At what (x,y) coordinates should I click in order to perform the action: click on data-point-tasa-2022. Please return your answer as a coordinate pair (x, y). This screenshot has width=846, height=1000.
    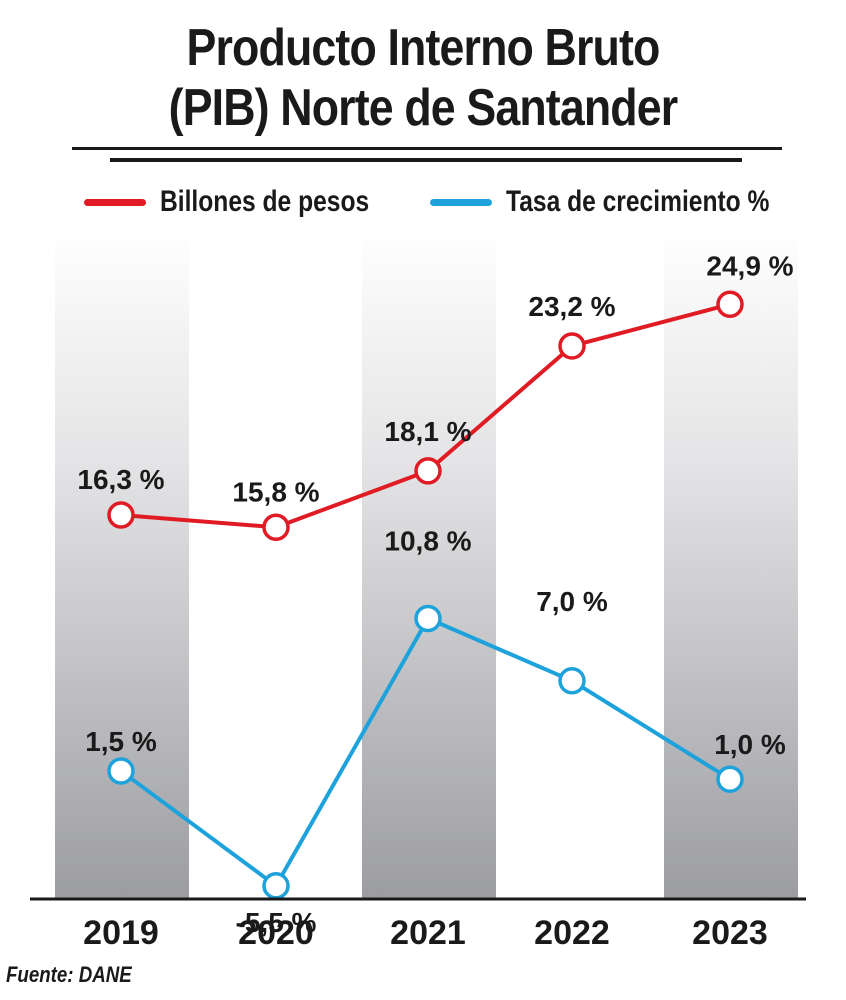
    Looking at the image, I should click on (572, 681).